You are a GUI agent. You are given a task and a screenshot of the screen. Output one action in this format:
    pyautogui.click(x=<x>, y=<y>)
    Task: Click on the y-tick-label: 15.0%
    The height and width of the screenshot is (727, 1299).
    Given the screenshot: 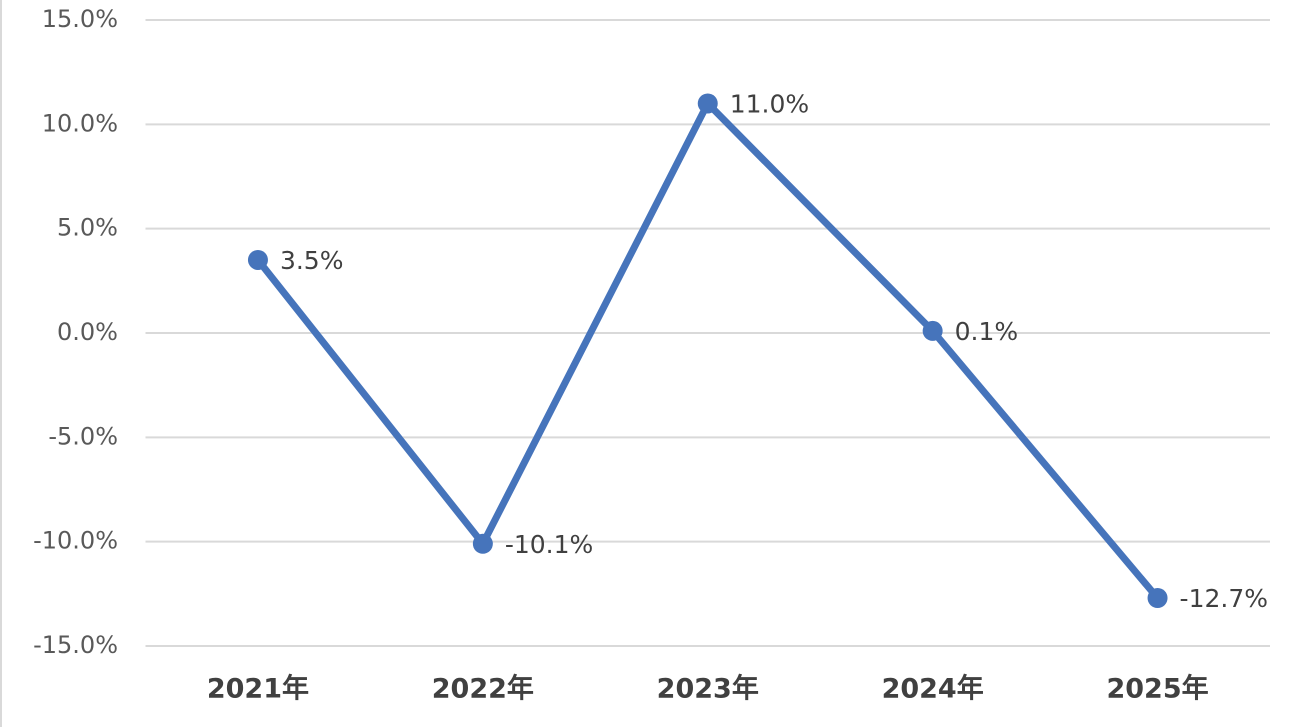 What is the action you would take?
    pyautogui.click(x=80, y=19)
    